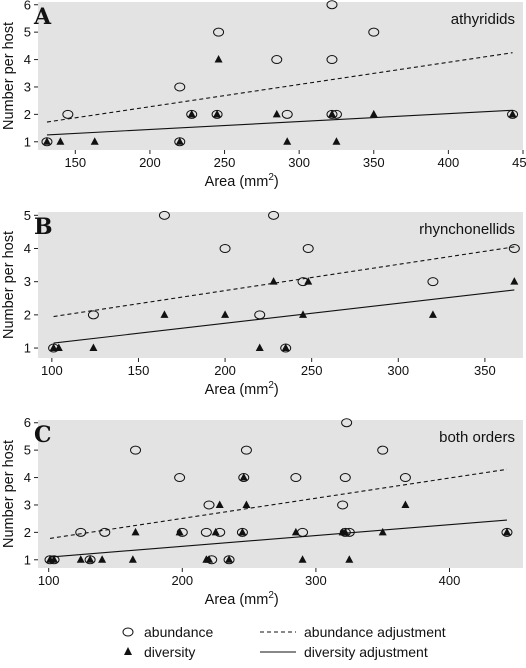 The image size is (526, 668). What do you see at coordinates (519, 162) in the screenshot?
I see `x-tick-label: 450` at bounding box center [519, 162].